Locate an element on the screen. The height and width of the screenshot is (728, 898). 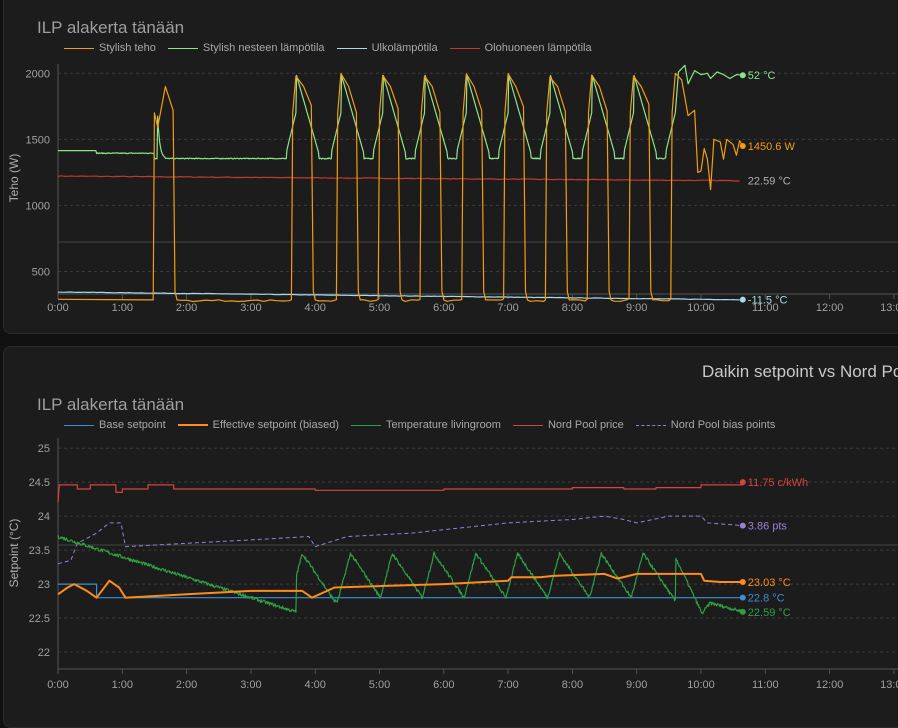
series-base-setpoint-marker is located at coordinates (742, 597).